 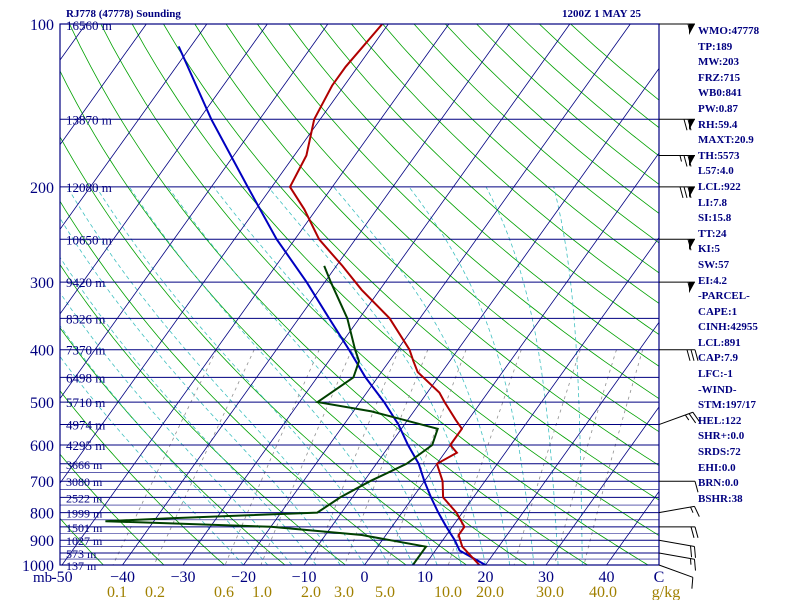 I want to click on stat-line: L57:4.0, so click(x=716, y=171).